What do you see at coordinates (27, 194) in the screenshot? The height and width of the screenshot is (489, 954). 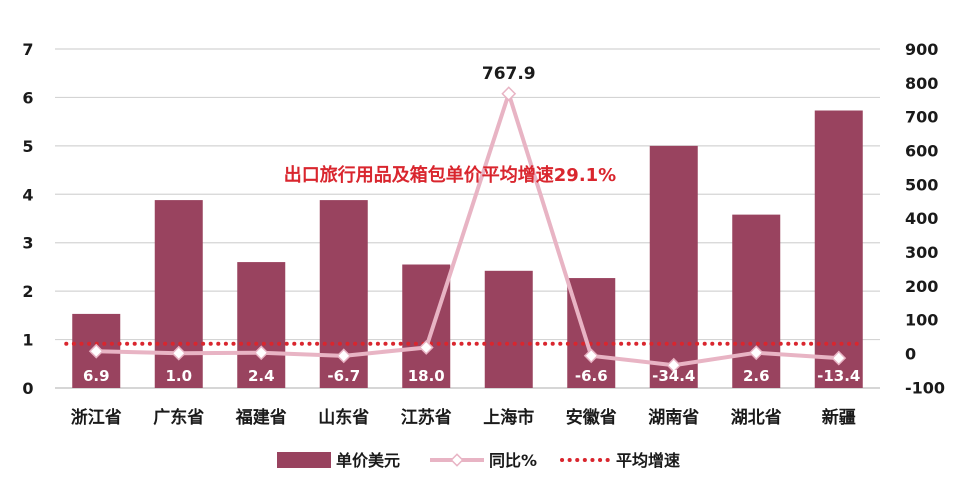 I see `y-left-tick-label: 4` at bounding box center [27, 194].